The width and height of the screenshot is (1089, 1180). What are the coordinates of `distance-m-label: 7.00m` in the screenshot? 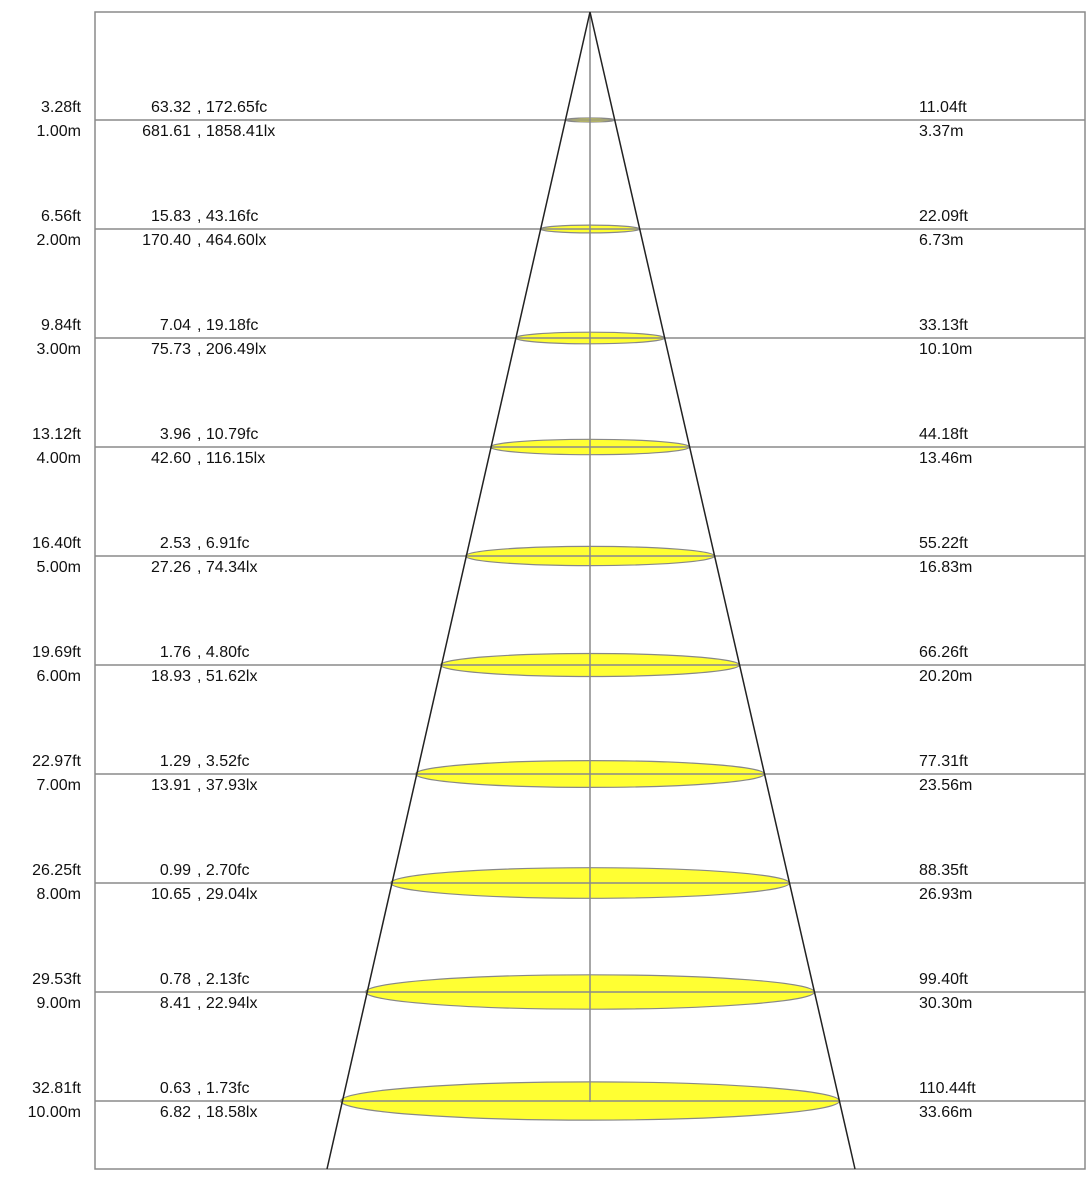 It's located at (58, 785).